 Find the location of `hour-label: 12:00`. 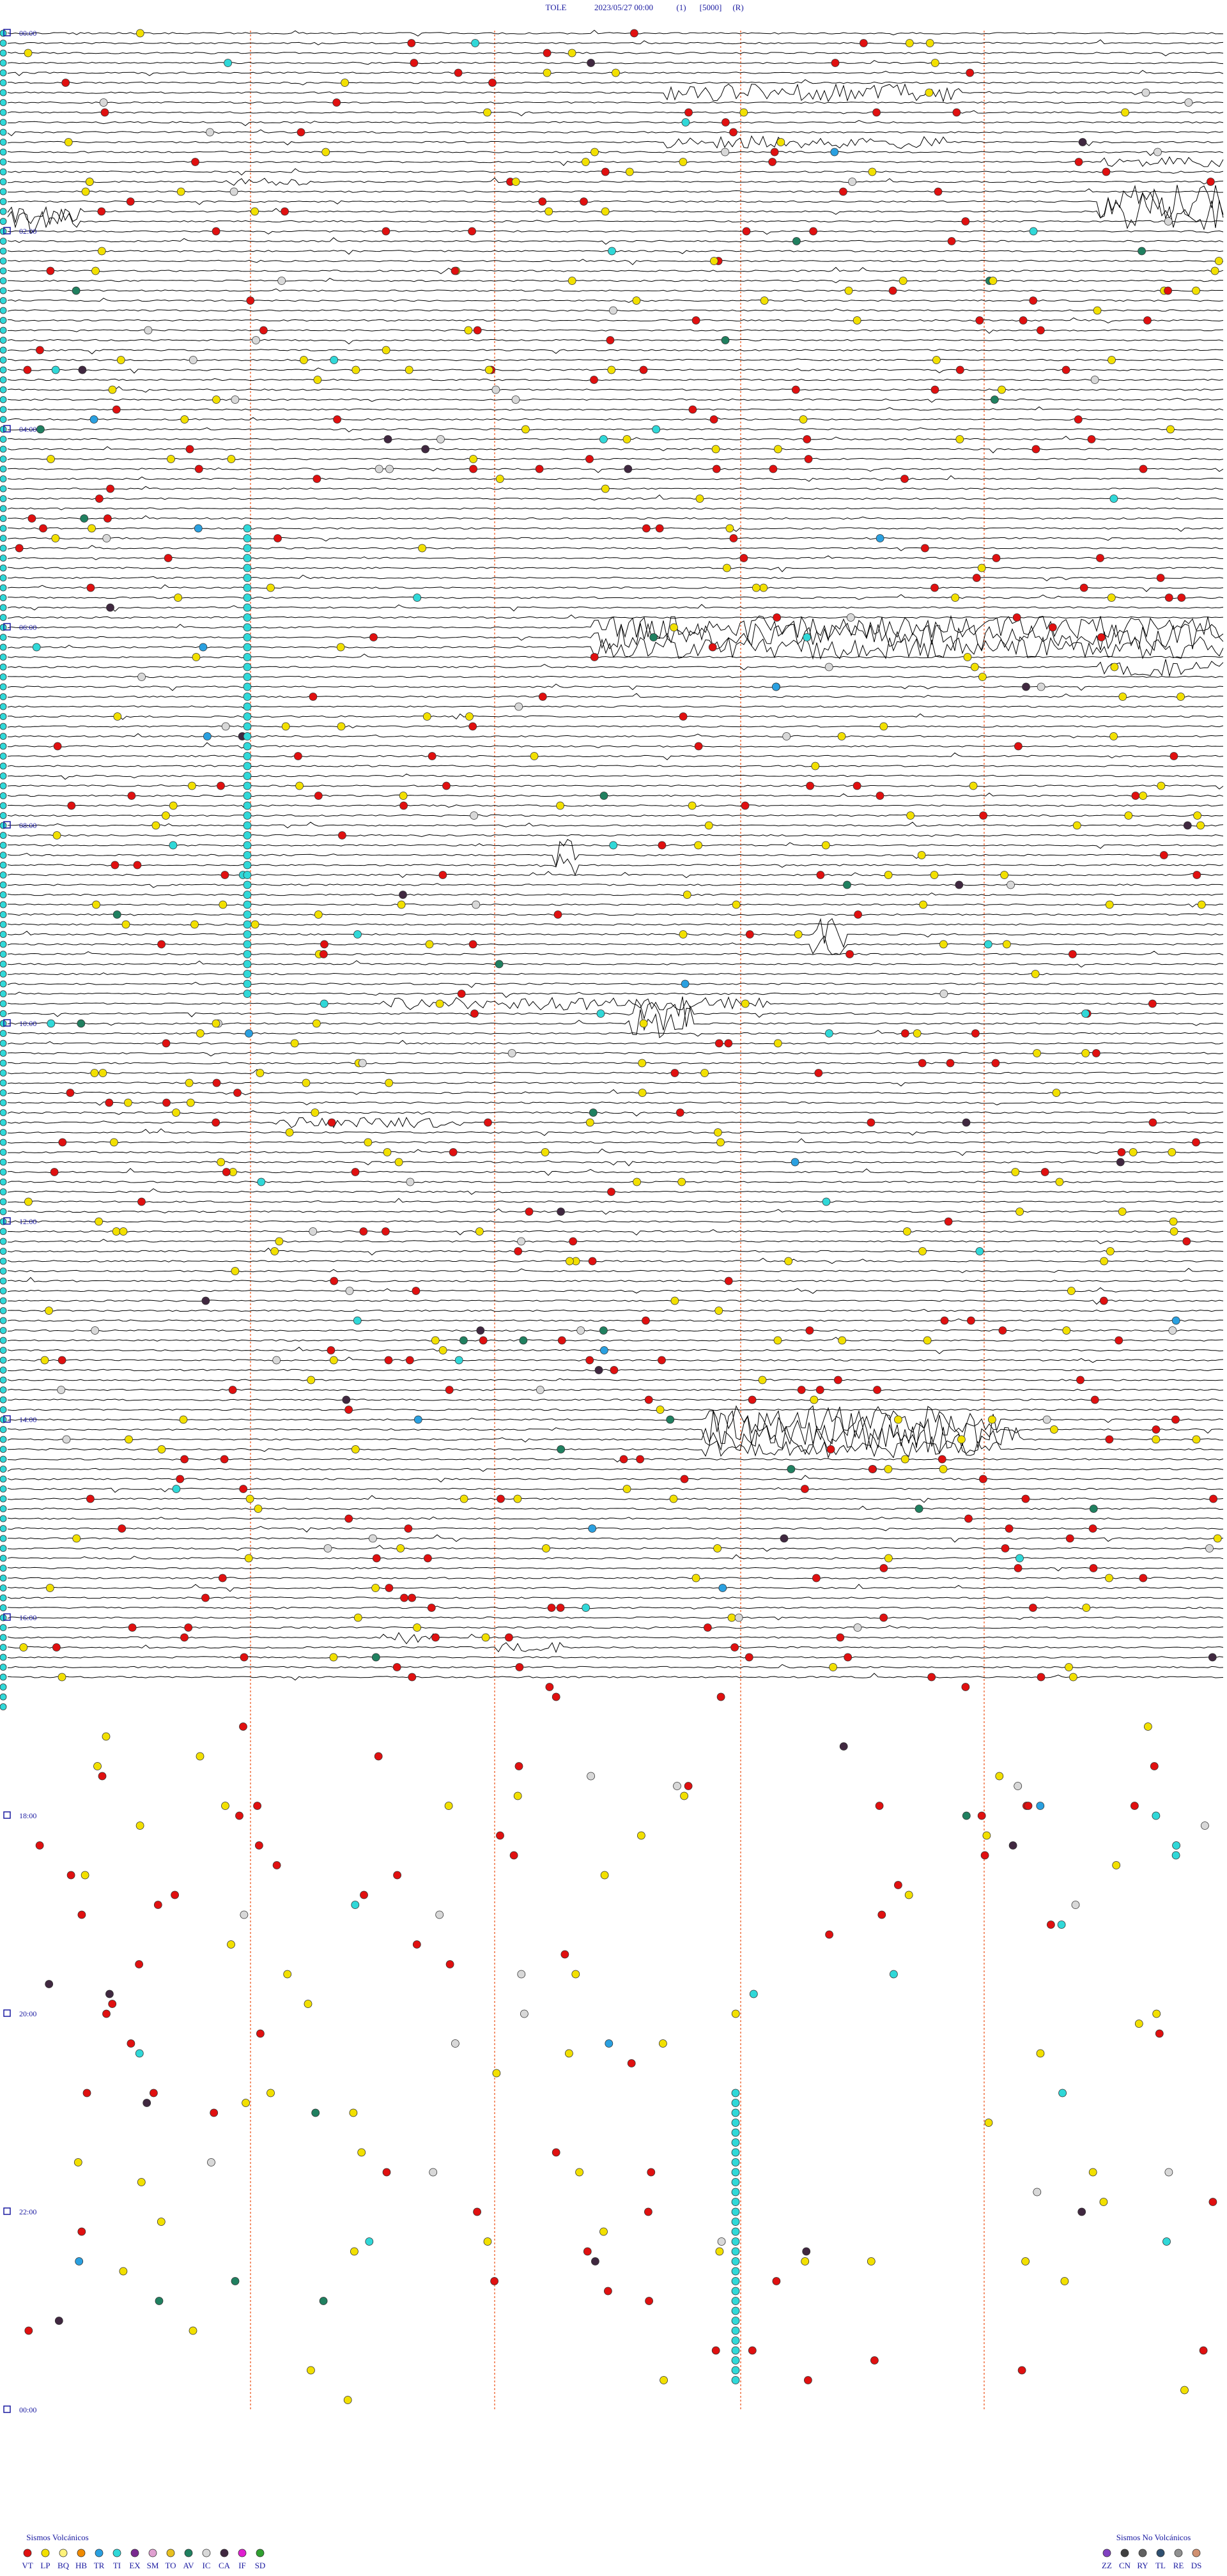

hour-label: 12:00 is located at coordinates (27, 1221).